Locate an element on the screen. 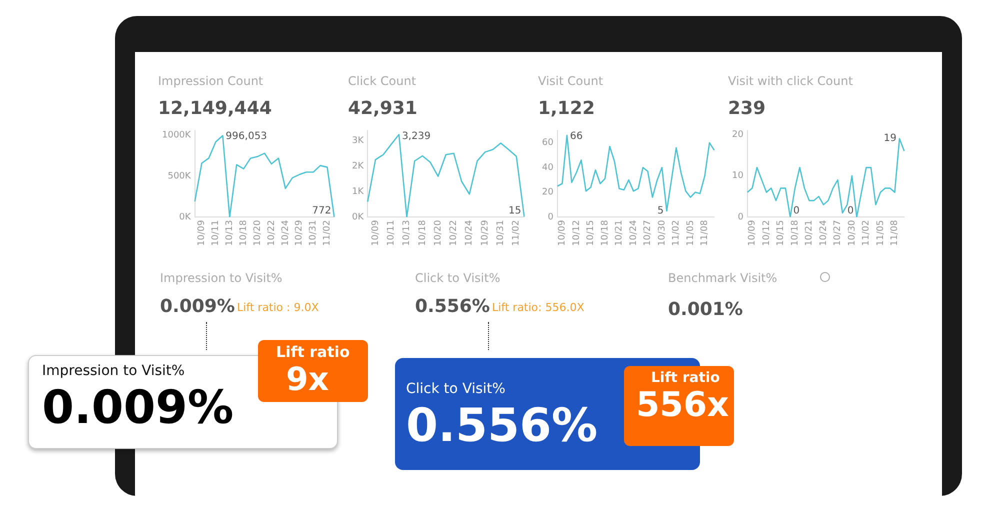 The width and height of the screenshot is (1000, 508). y-tick-label: 500K is located at coordinates (180, 177).